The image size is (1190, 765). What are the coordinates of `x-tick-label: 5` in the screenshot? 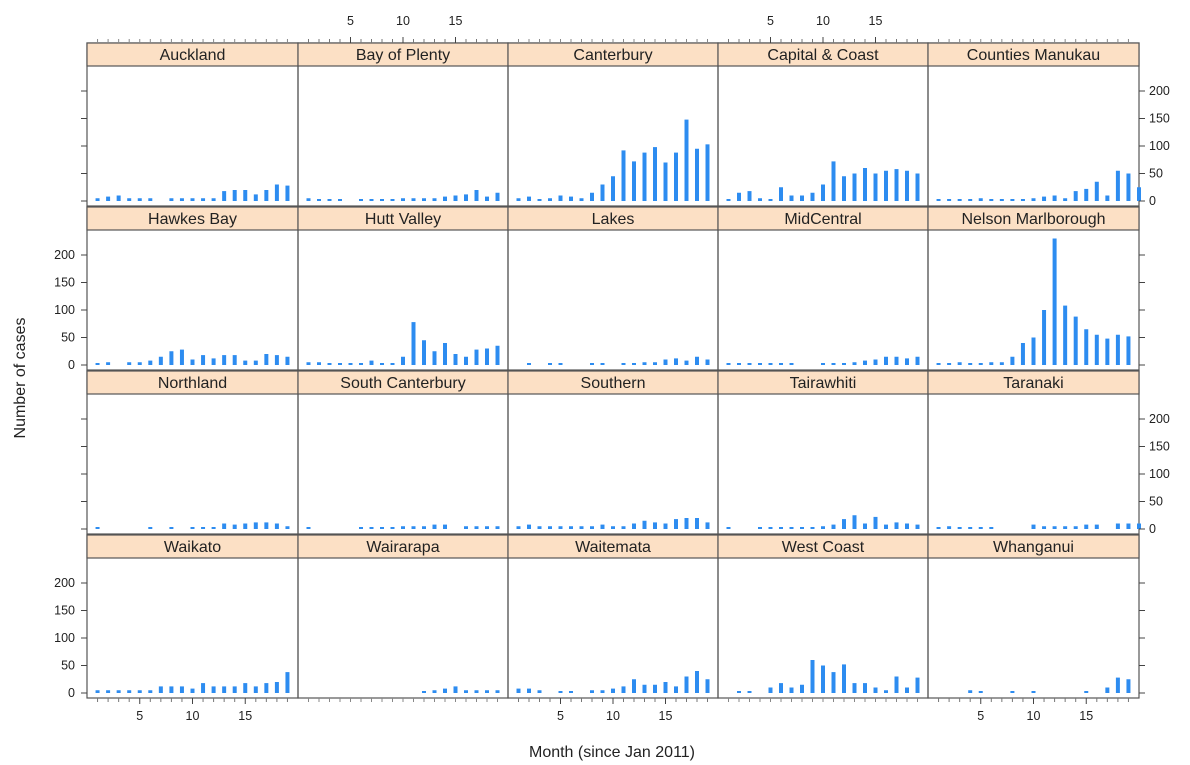 It's located at (139, 716).